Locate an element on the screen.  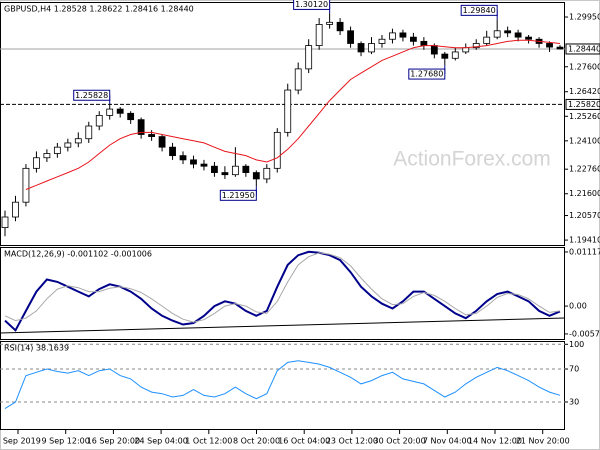
y-tick-label: 30 is located at coordinates (574, 401).